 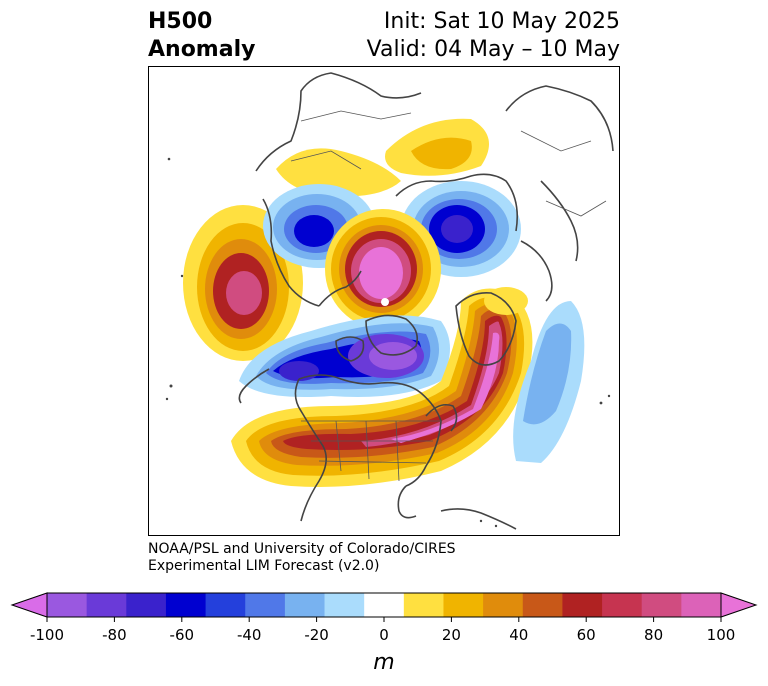 I want to click on anomaly-trough-atlantic, so click(x=549, y=382).